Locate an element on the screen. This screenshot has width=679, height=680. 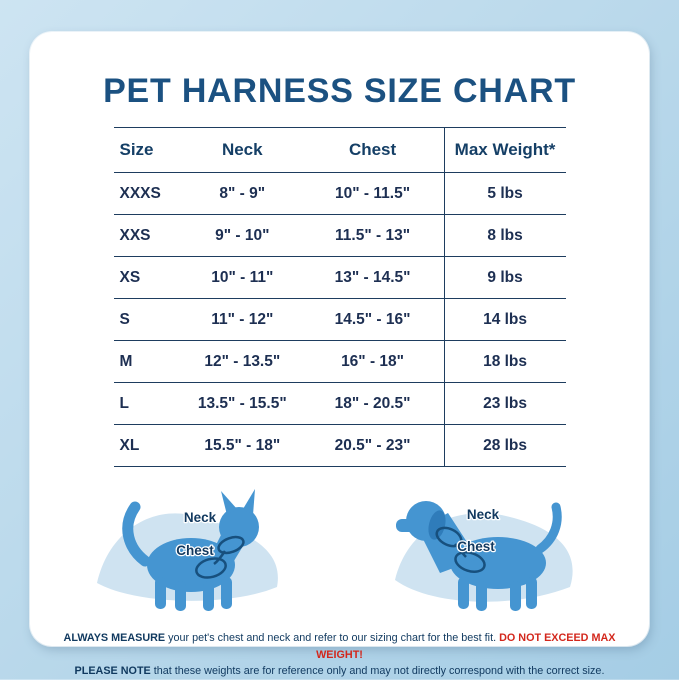
footnote-lead-2: PLEASE NOTE is located at coordinates (112, 671).